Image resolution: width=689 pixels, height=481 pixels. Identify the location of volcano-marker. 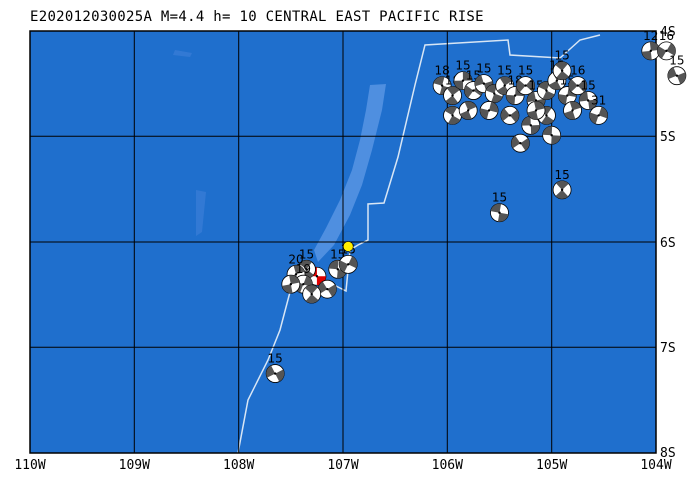
(348, 246).